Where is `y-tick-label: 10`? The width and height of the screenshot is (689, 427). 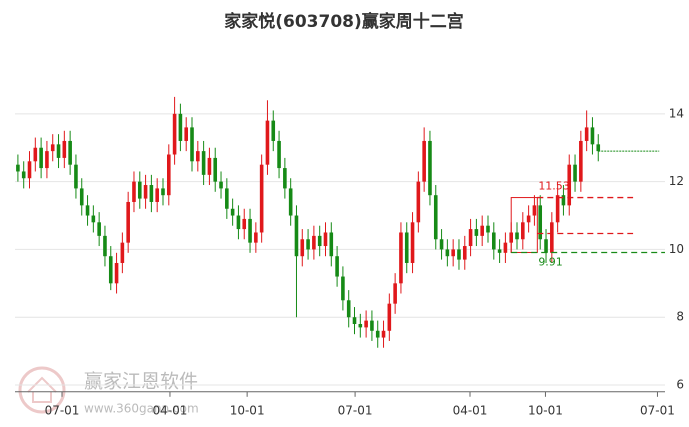 y-tick-label: 10 is located at coordinates (676, 249).